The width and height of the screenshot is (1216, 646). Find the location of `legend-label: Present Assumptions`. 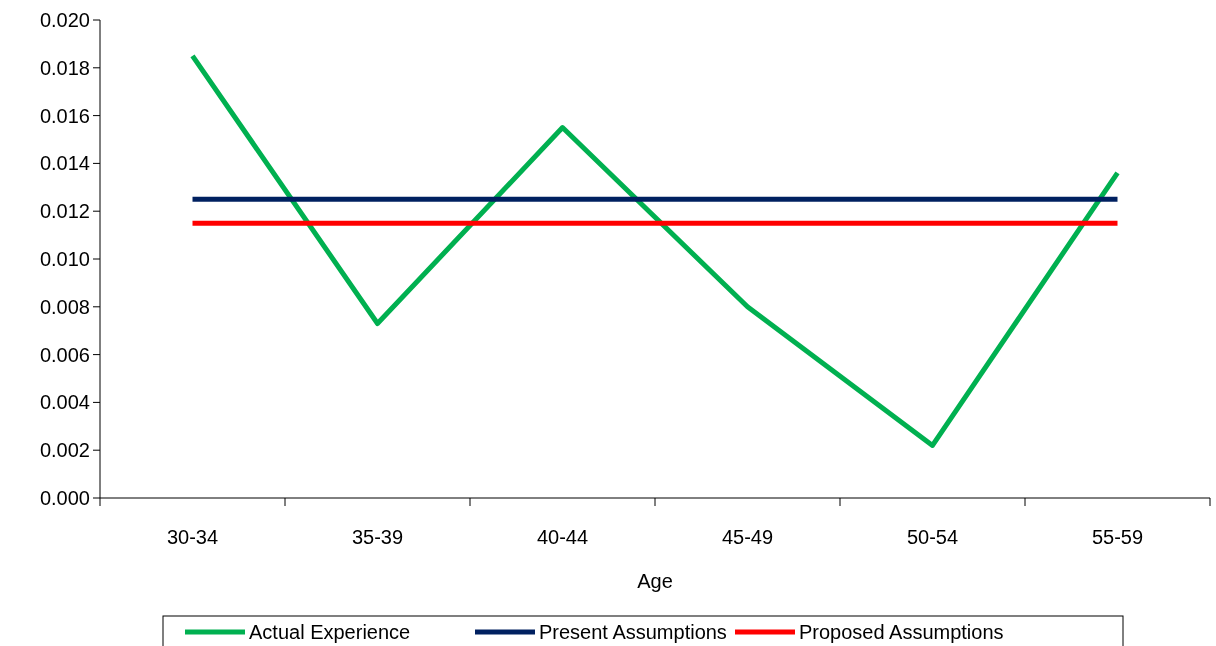

legend-label: Present Assumptions is located at coordinates (633, 632).